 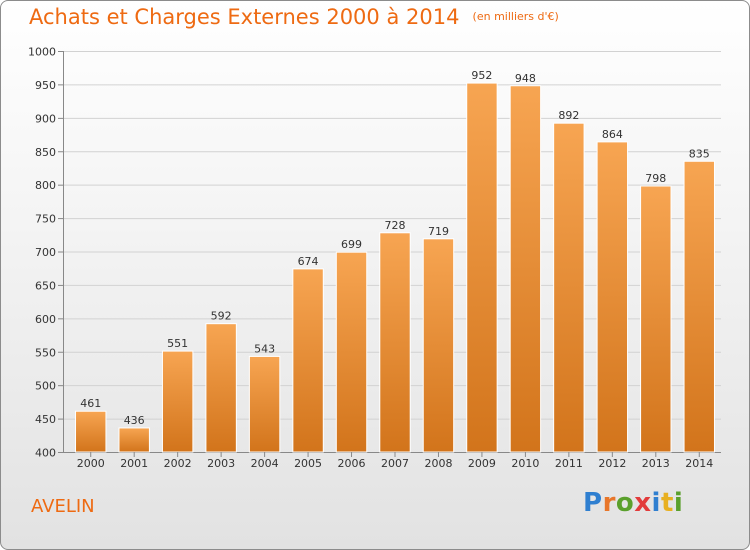 I want to click on x-tick-label: 2003, so click(x=221, y=463).